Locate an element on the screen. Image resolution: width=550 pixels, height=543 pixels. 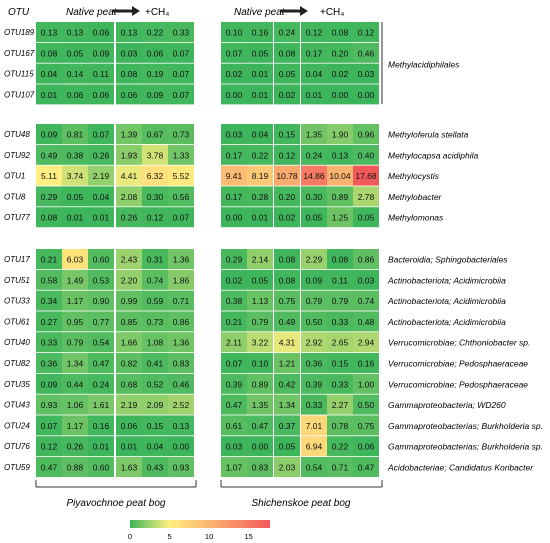
cell-value-label: 2.29 is located at coordinates (314, 260).